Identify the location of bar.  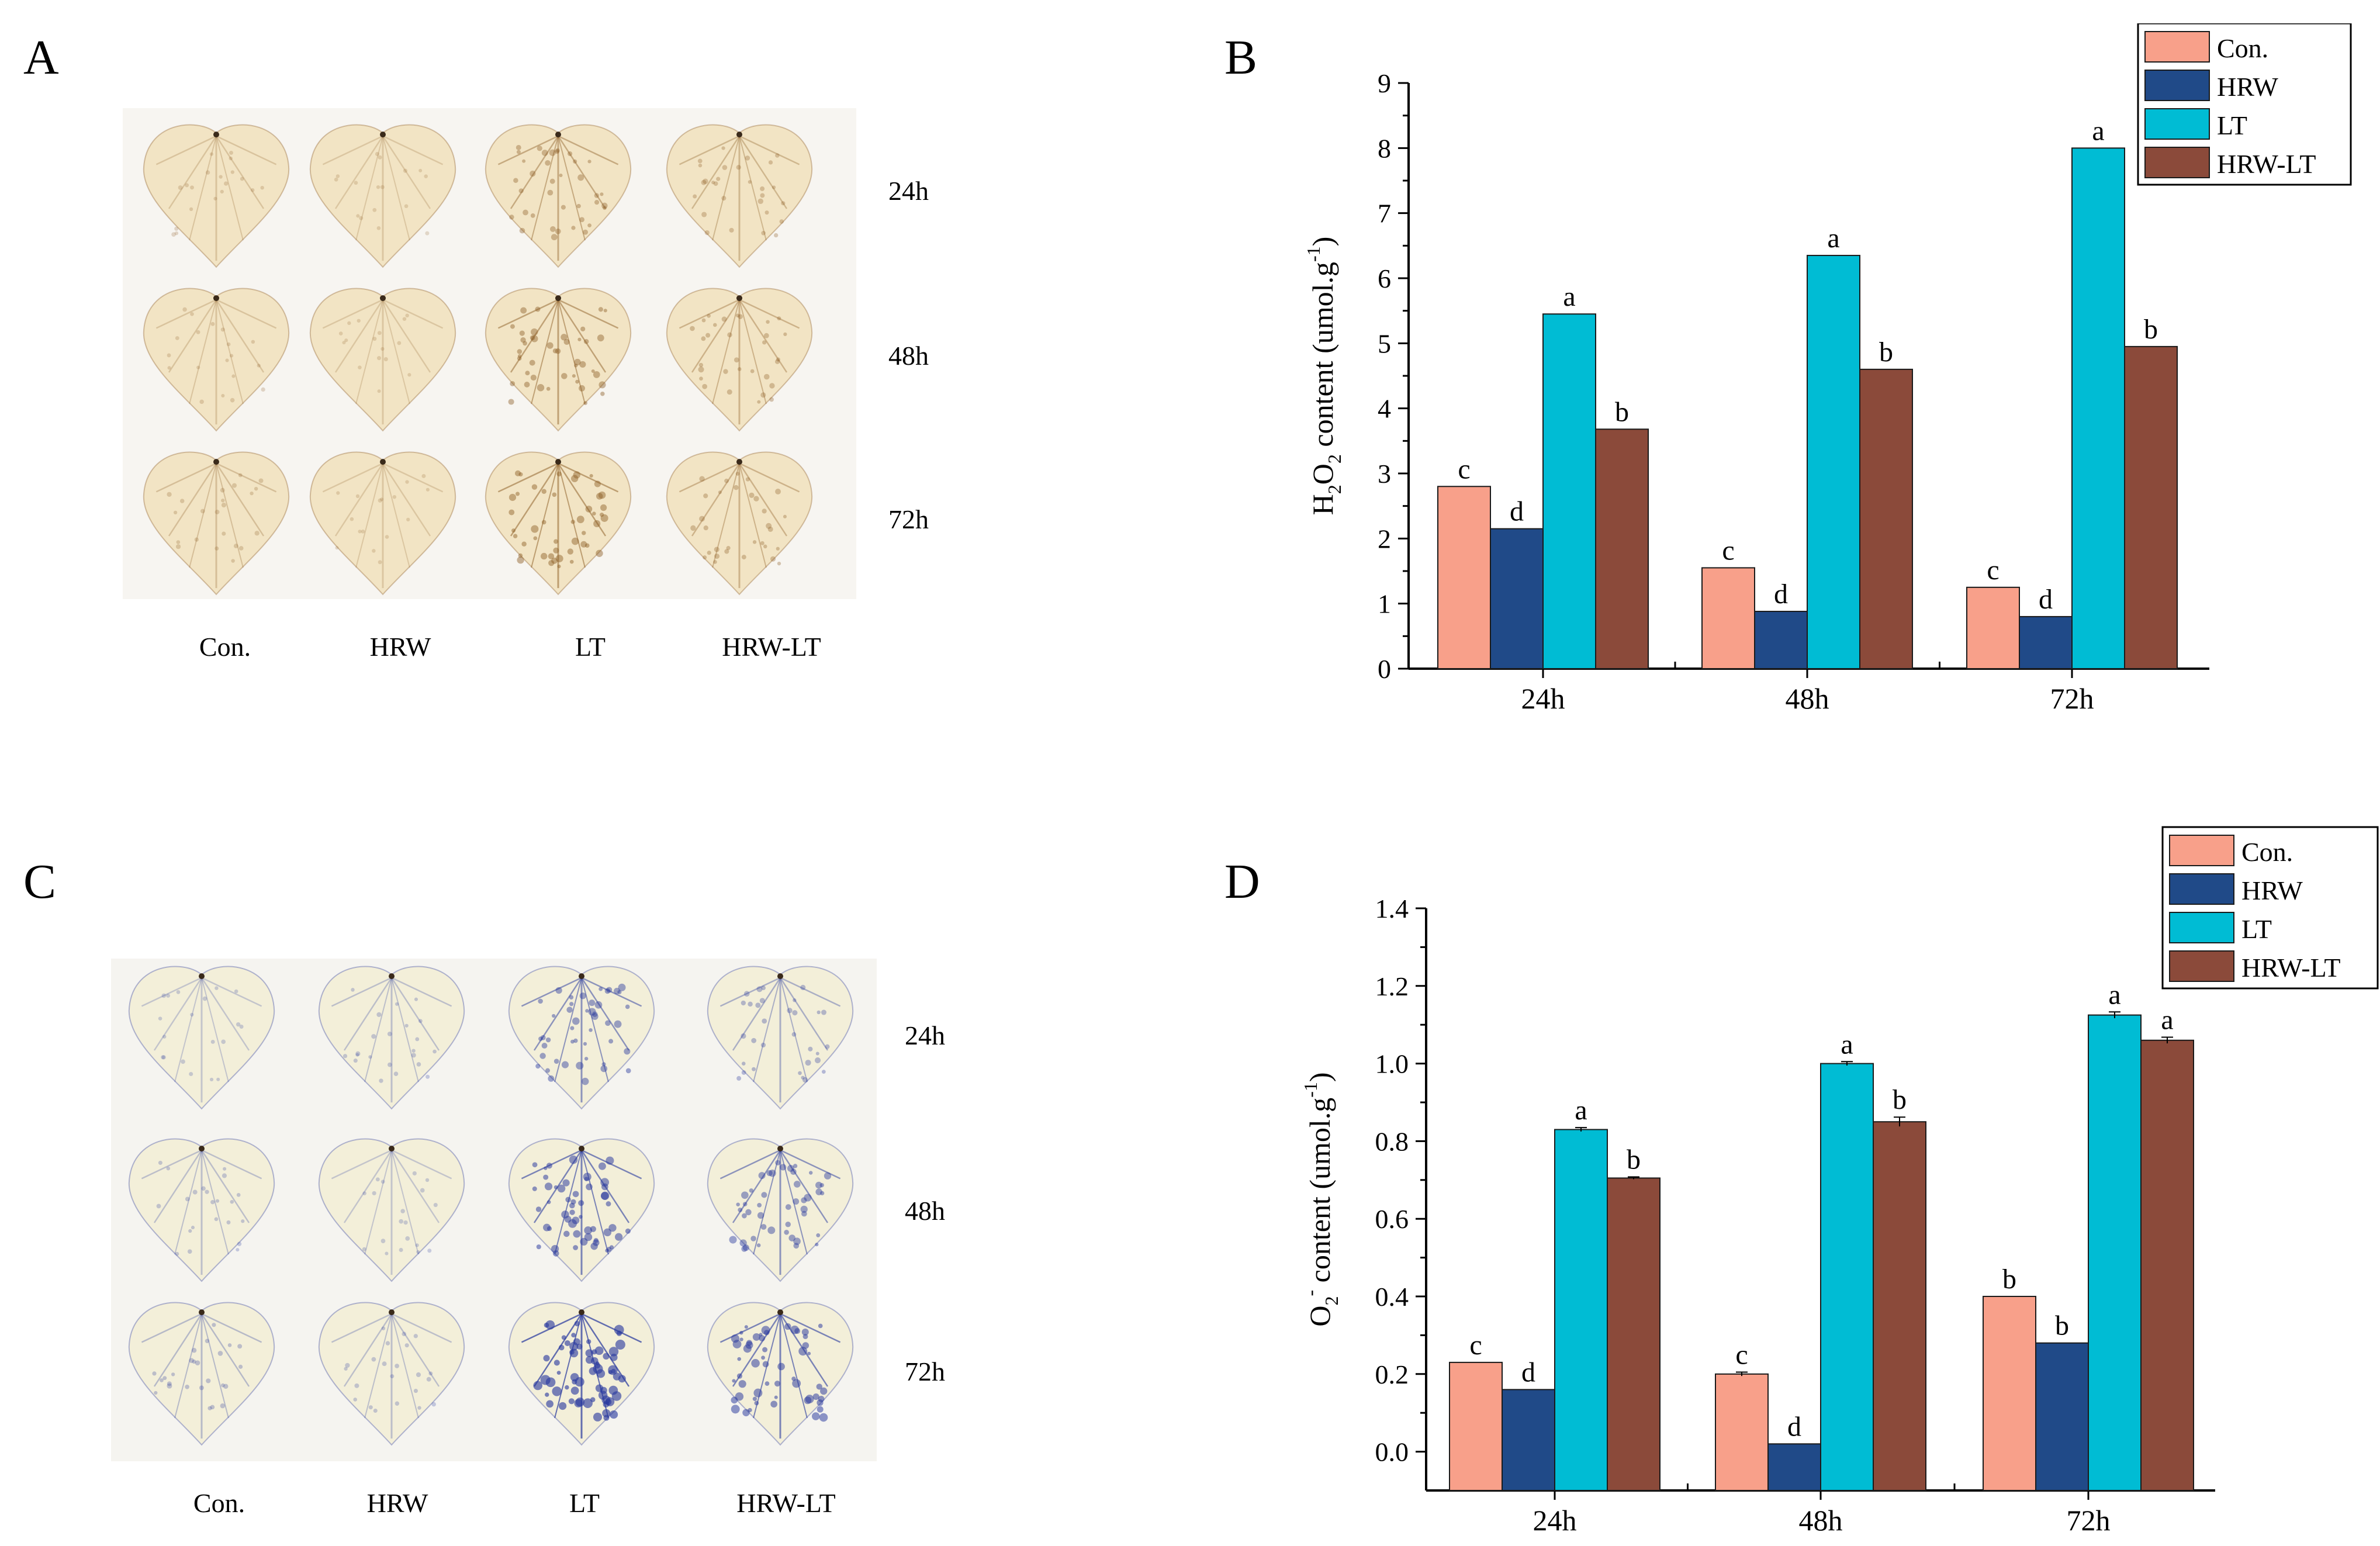
(2046, 642).